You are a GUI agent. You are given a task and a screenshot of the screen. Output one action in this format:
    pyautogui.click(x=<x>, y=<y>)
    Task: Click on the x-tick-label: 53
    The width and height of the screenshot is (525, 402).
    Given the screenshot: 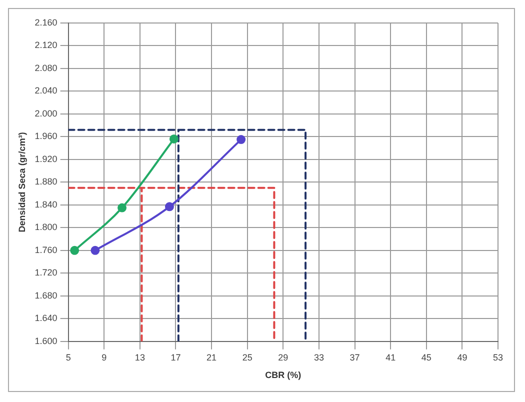 What is the action you would take?
    pyautogui.click(x=498, y=357)
    